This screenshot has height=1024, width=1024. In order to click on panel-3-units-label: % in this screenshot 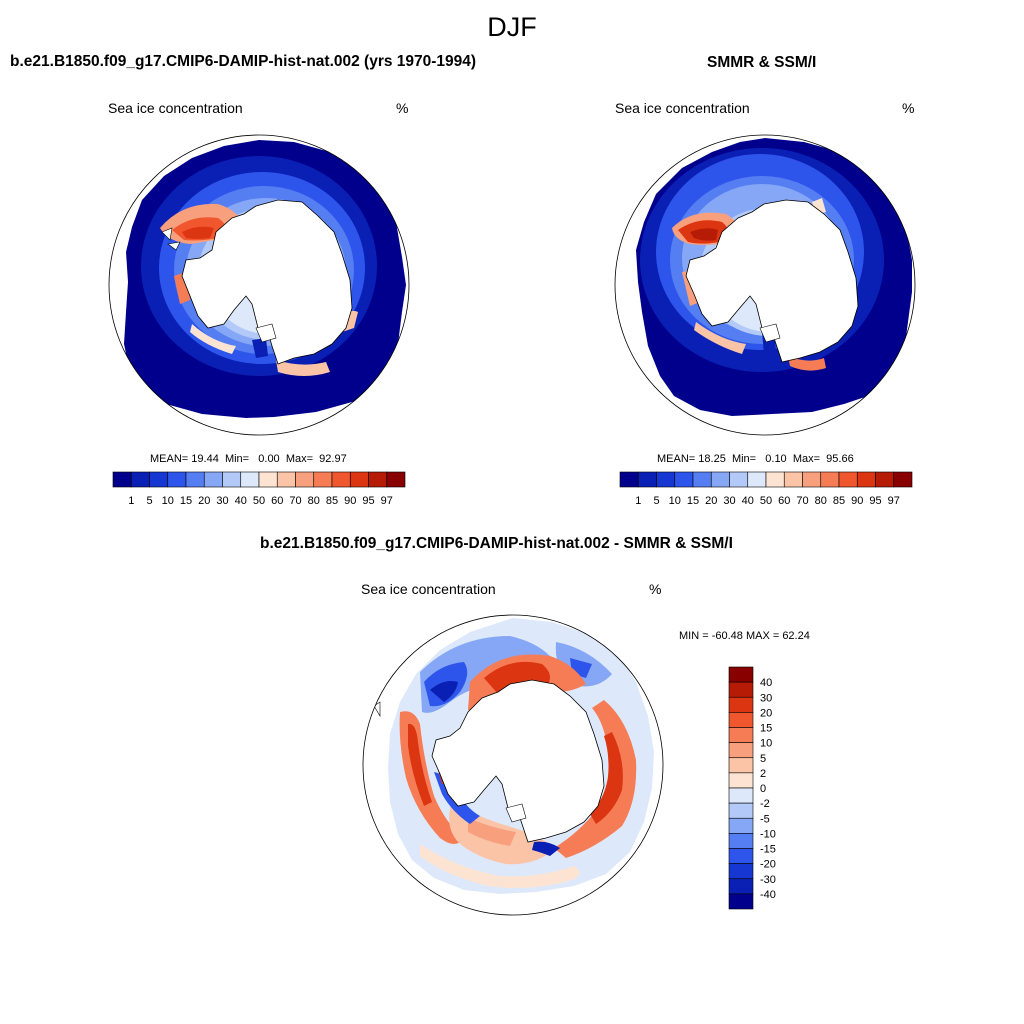, I will do `click(655, 589)`.